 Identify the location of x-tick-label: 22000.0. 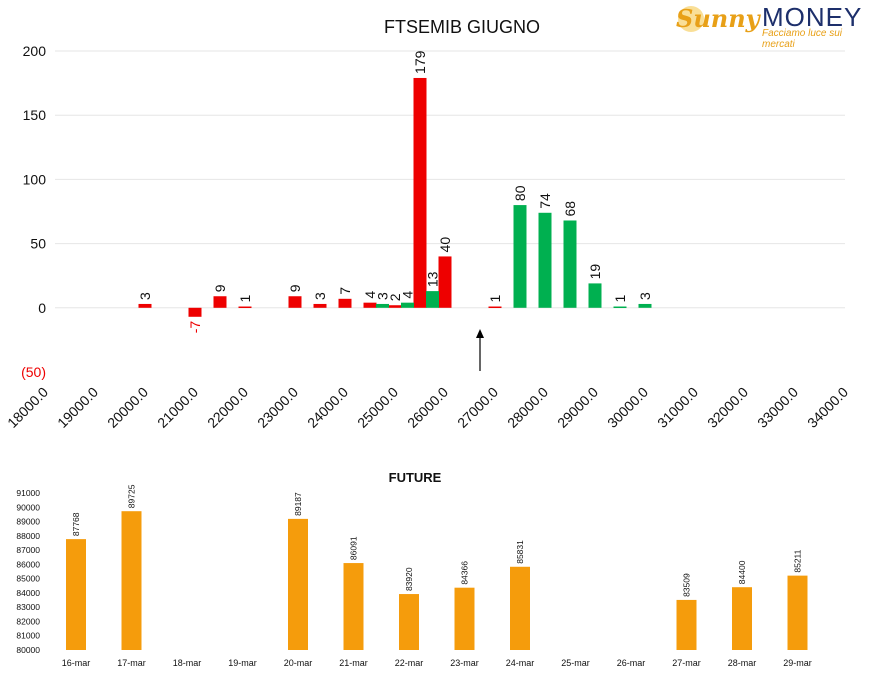
(227, 407).